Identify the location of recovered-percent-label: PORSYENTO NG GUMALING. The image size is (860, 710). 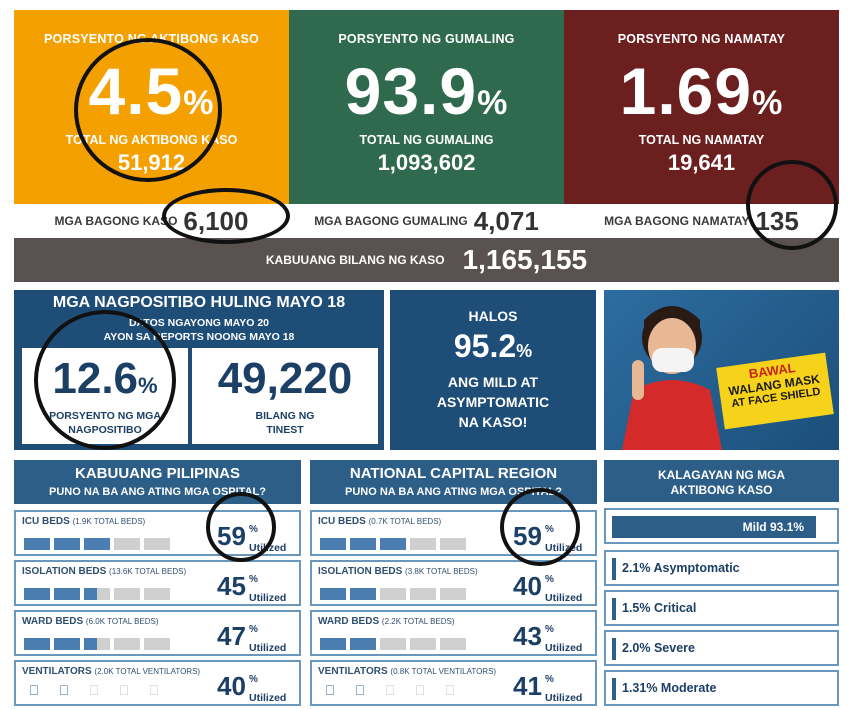
(426, 39).